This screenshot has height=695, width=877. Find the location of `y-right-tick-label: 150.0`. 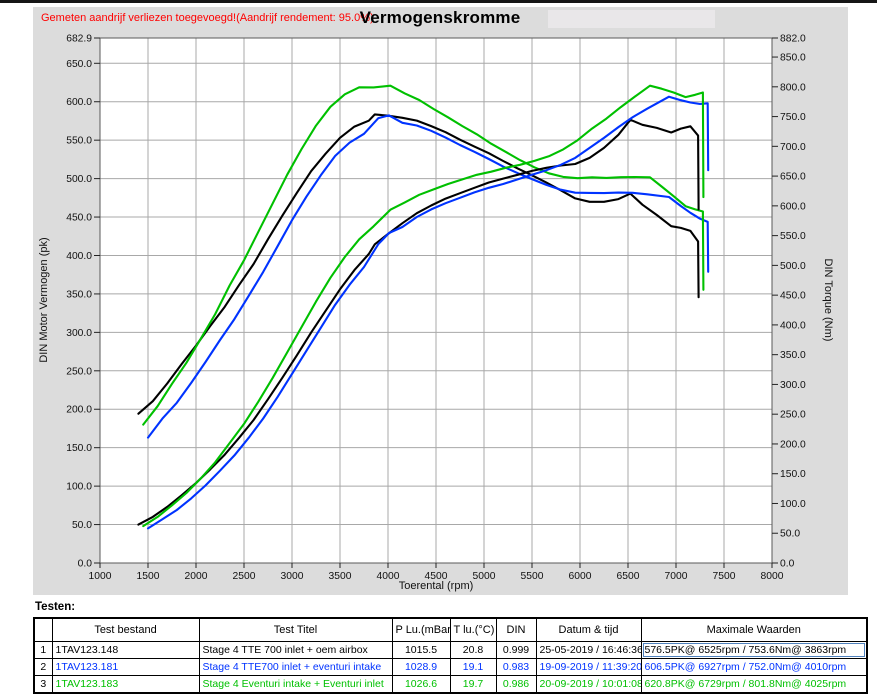

y-right-tick-label: 150.0 is located at coordinates (793, 474).